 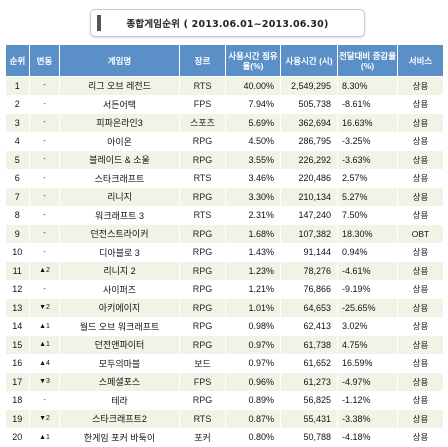 I want to click on genre-cell: FPS, so click(x=202, y=104).